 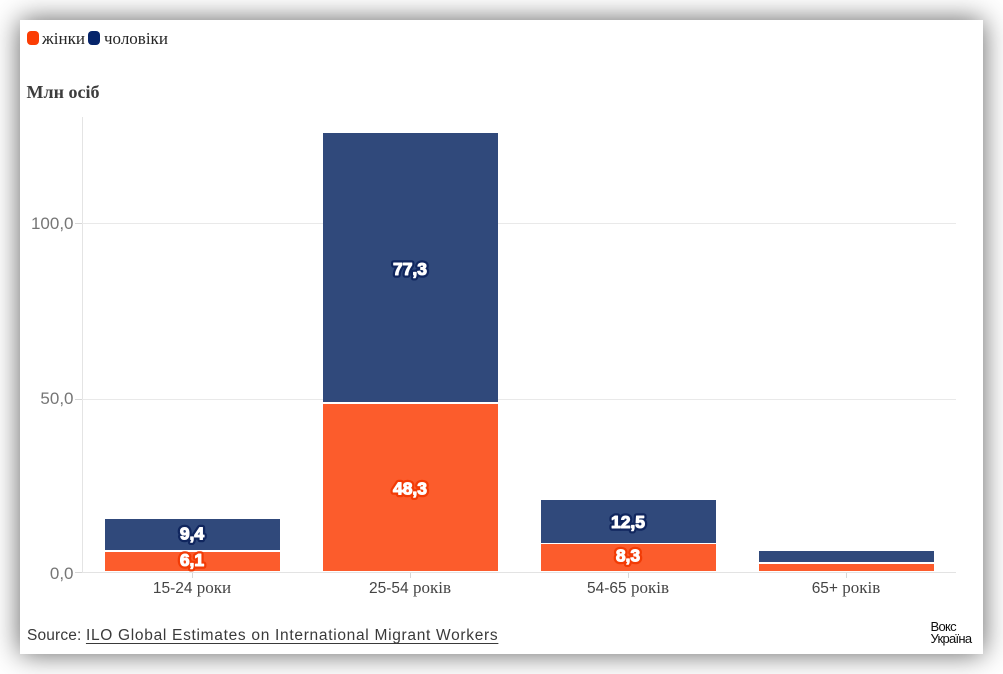 What do you see at coordinates (628, 556) in the screenshot?
I see `svg-text: 8,3` at bounding box center [628, 556].